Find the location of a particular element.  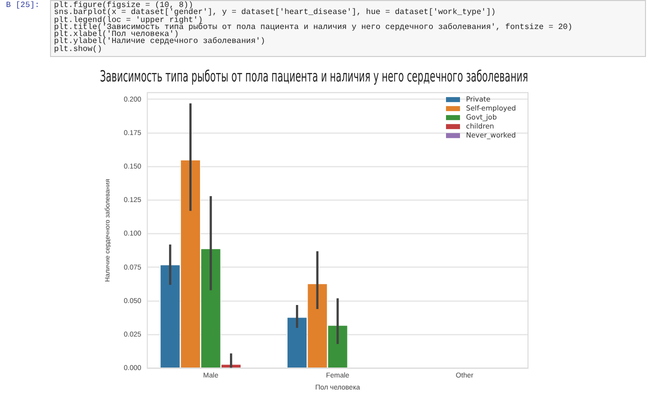

text: sns.barplot(x = dataset['gender'], y = dataset['heart_disease'], hue = dataset['work_type']) is located at coordinates (275, 13).